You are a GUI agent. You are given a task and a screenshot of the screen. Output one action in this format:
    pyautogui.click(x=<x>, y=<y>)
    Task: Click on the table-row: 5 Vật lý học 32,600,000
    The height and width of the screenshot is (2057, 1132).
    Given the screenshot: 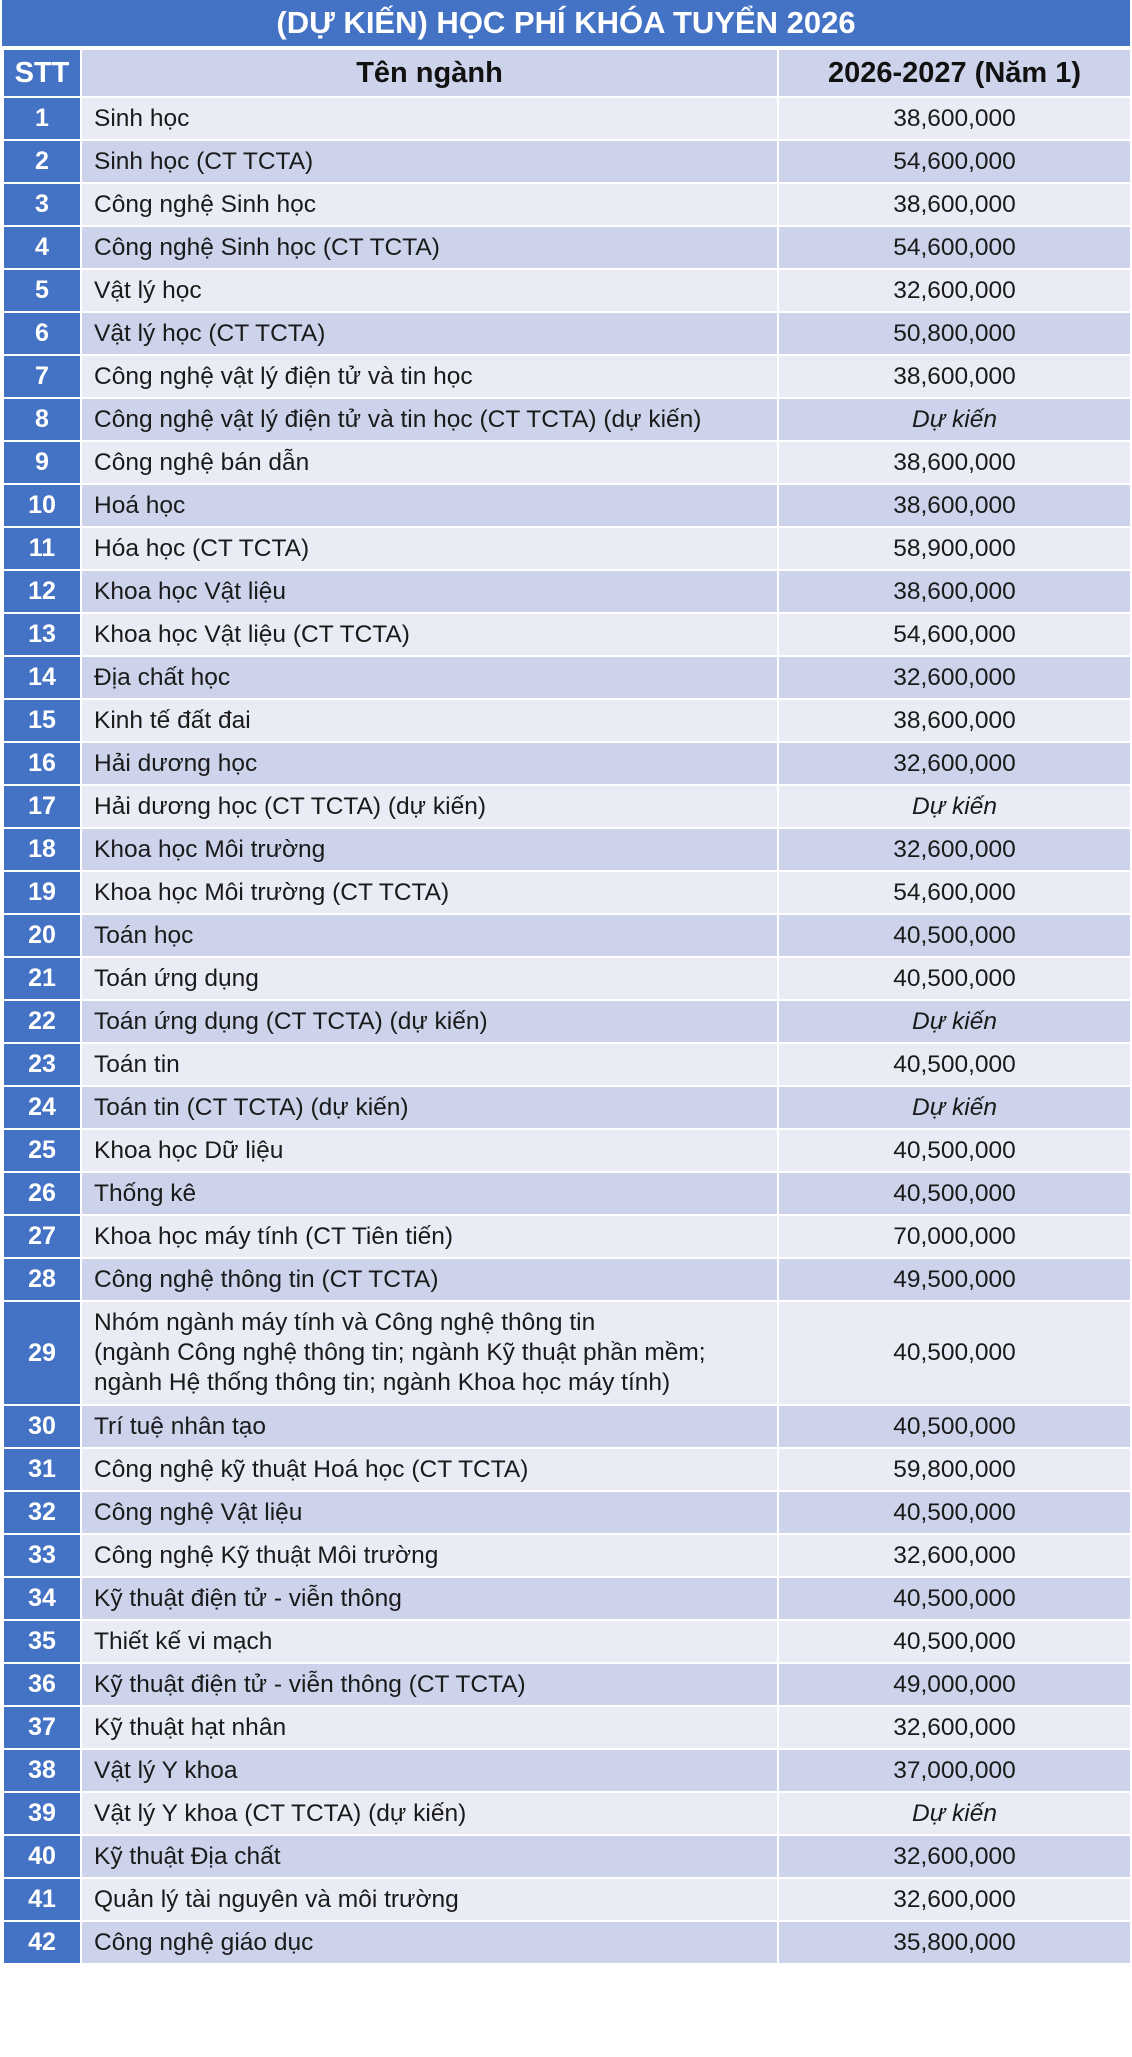 What is the action you would take?
    pyautogui.click(x=567, y=290)
    